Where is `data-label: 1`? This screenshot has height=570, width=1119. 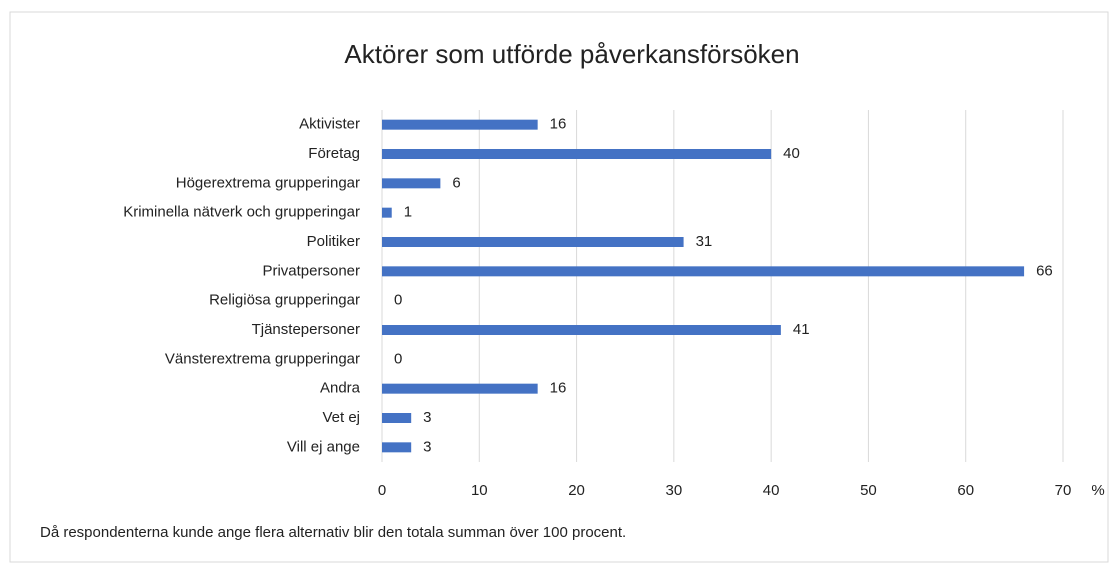
data-label: 1 is located at coordinates (408, 212).